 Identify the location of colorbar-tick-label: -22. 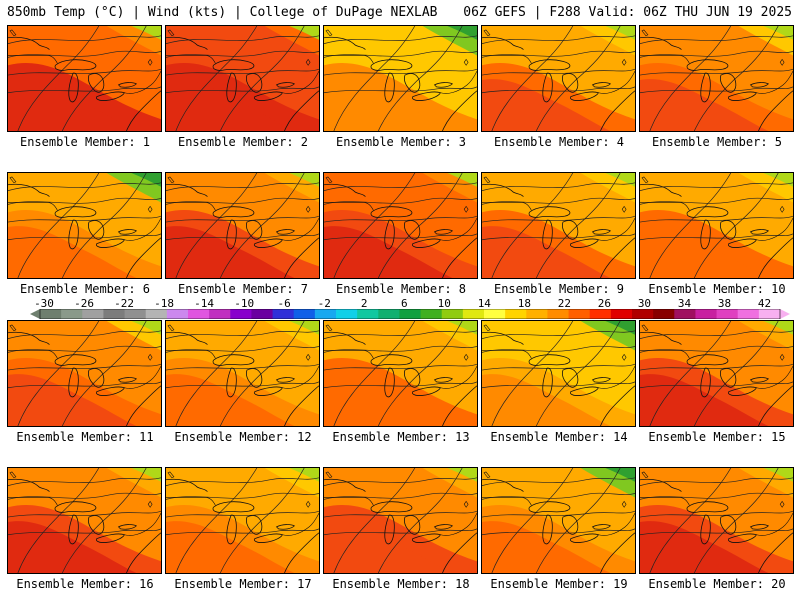
(124, 303).